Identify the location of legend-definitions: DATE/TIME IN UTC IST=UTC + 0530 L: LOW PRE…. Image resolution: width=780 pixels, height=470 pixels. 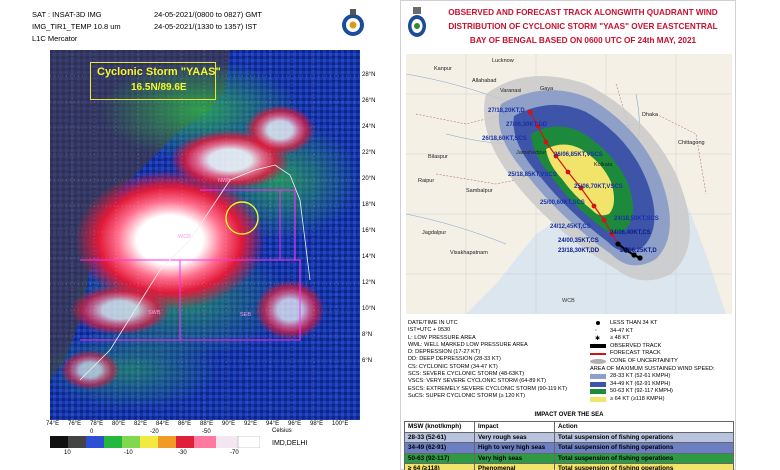
(498, 360).